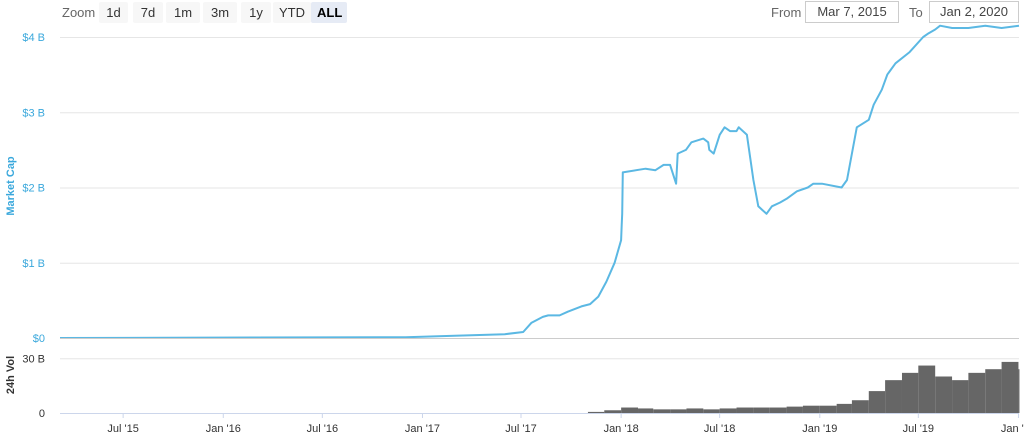 The image size is (1024, 438). What do you see at coordinates (819, 429) in the screenshot?
I see `x-tick-label: Jan '19` at bounding box center [819, 429].